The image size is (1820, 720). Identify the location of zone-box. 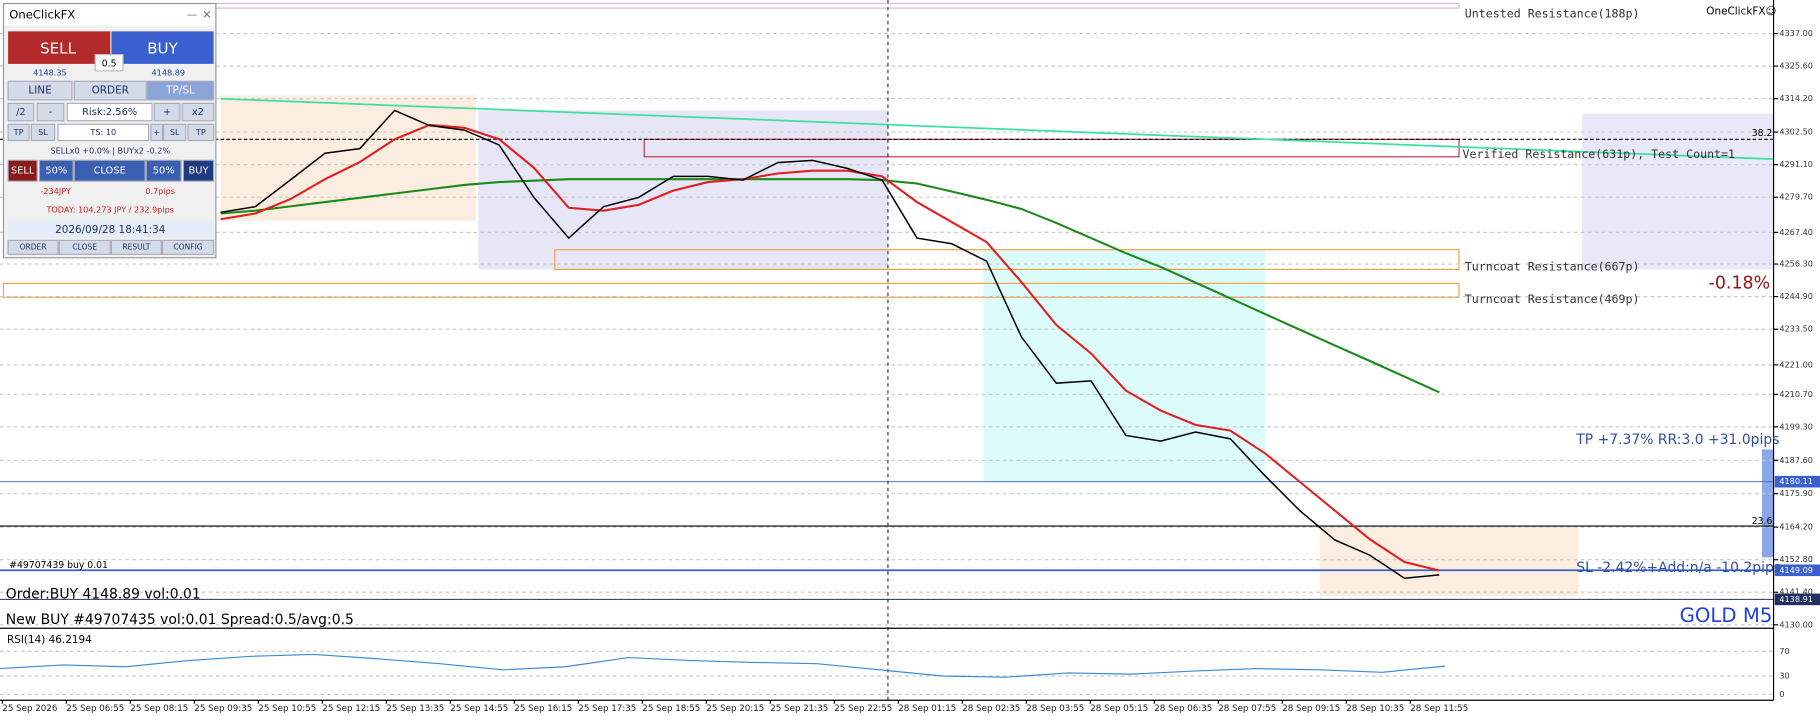
(731, 290).